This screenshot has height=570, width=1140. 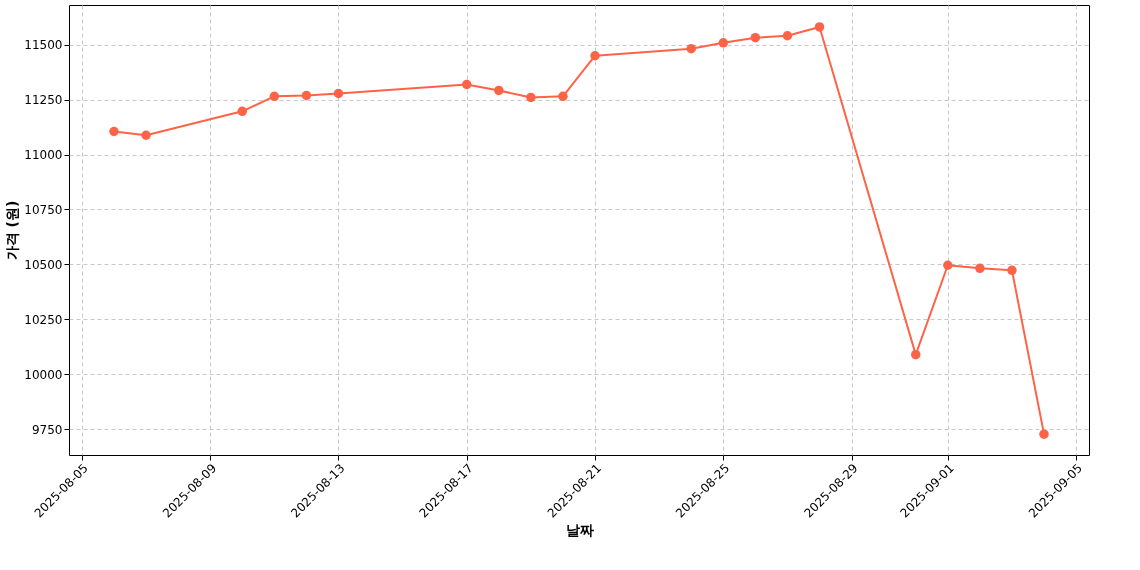 I want to click on y-tick-label: 10750, so click(x=43, y=209).